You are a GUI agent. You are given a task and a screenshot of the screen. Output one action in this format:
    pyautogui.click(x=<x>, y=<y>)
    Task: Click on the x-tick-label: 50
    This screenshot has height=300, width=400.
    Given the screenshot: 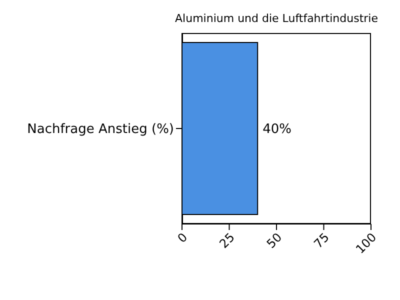 What is the action you would take?
    pyautogui.click(x=274, y=240)
    